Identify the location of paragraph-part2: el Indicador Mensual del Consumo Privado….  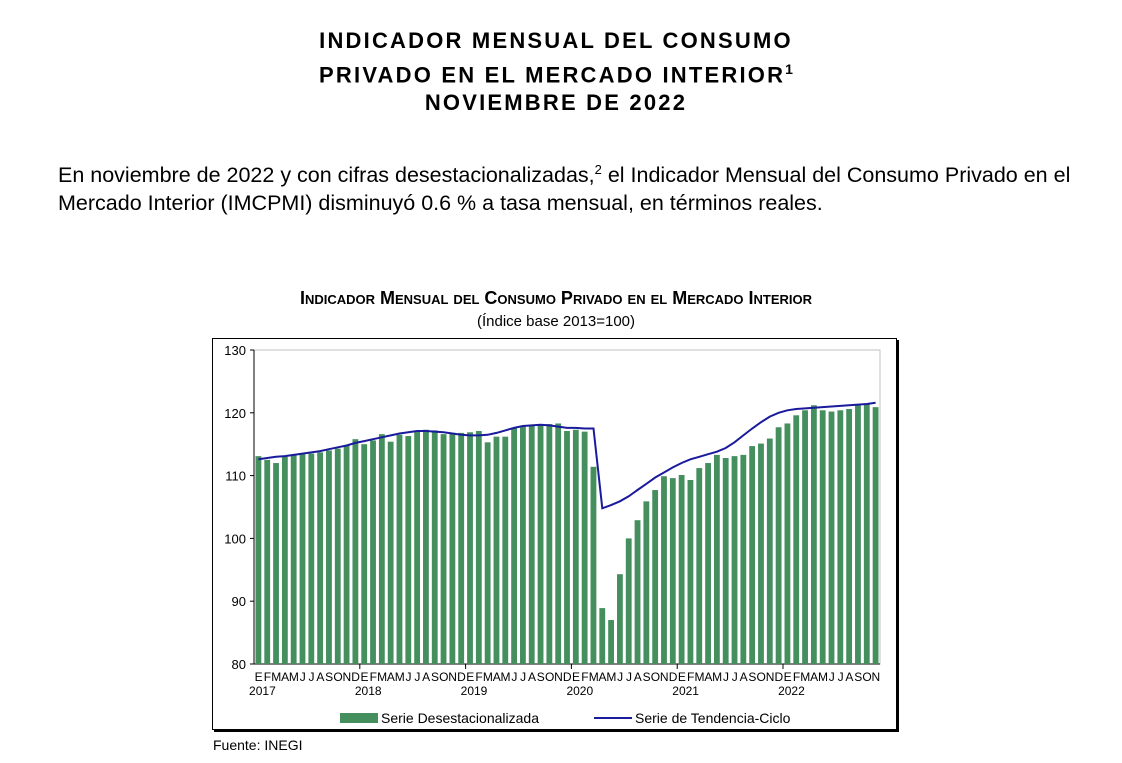
(564, 189).